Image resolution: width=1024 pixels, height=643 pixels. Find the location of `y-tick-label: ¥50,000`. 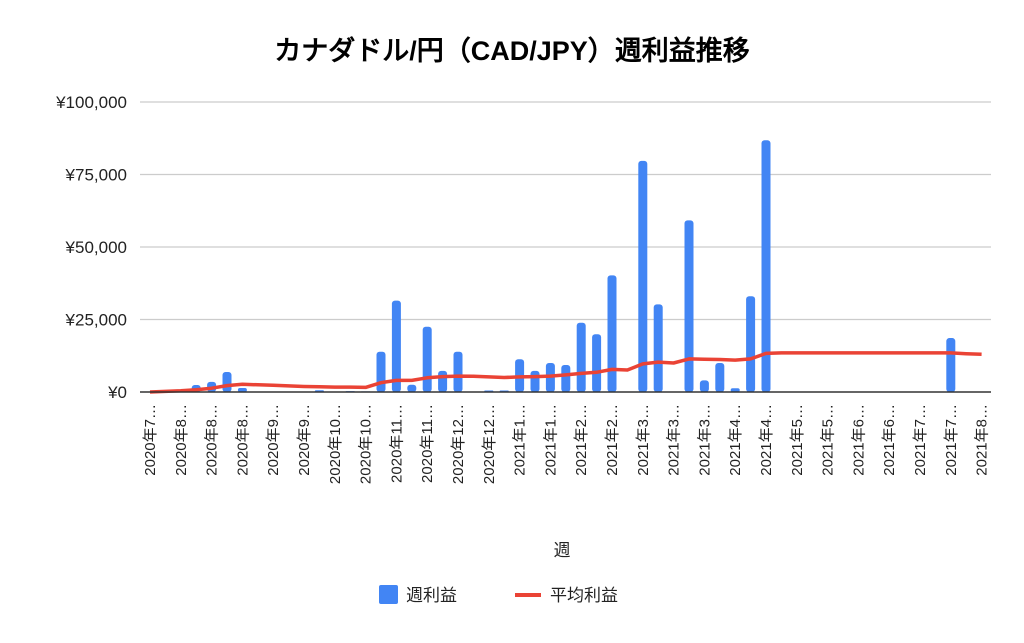

y-tick-label: ¥50,000 is located at coordinates (96, 247).